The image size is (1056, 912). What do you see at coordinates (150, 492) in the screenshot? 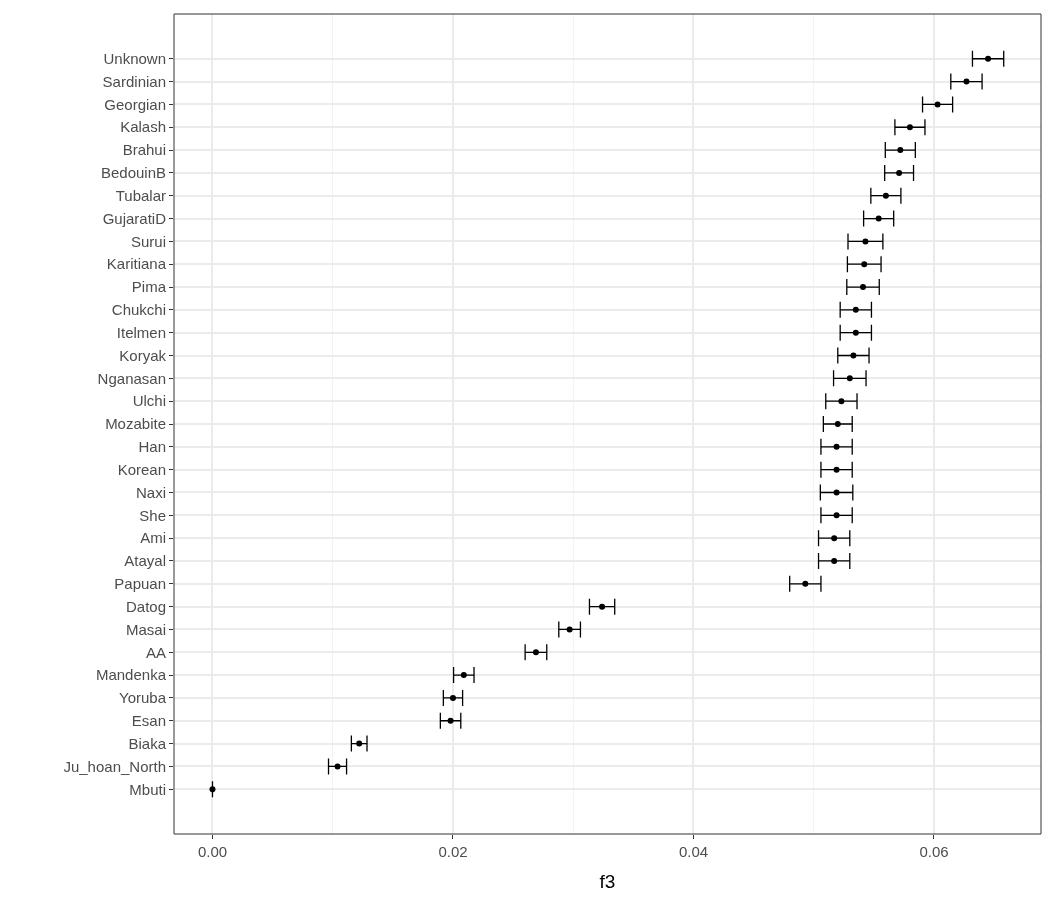
I see `y-tick-label: Naxi` at bounding box center [150, 492].